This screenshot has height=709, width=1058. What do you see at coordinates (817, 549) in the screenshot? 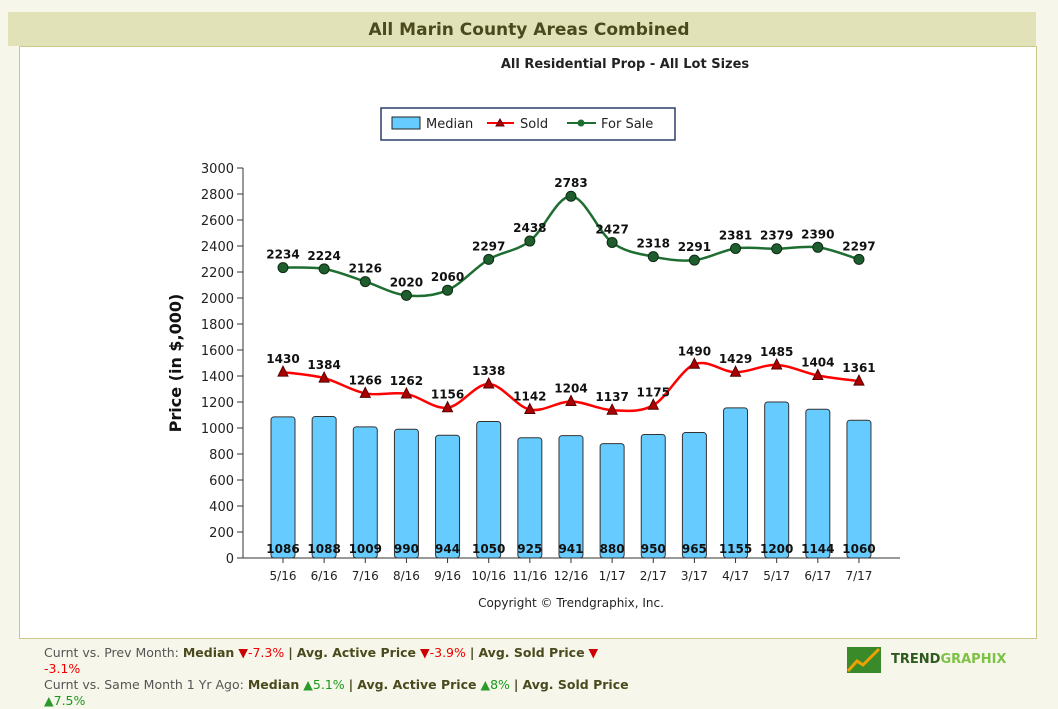
I see `bar-label: 1144` at bounding box center [817, 549].